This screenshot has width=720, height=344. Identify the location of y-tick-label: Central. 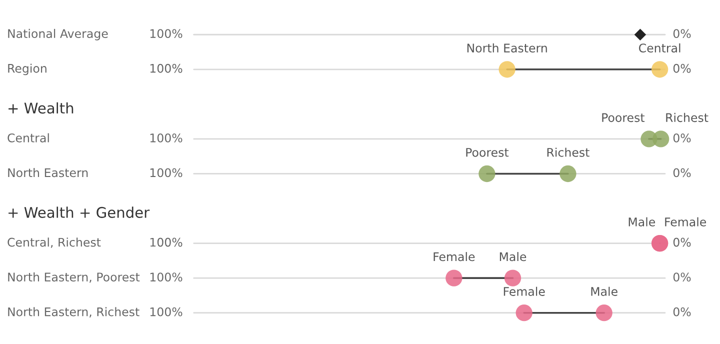
(28, 137).